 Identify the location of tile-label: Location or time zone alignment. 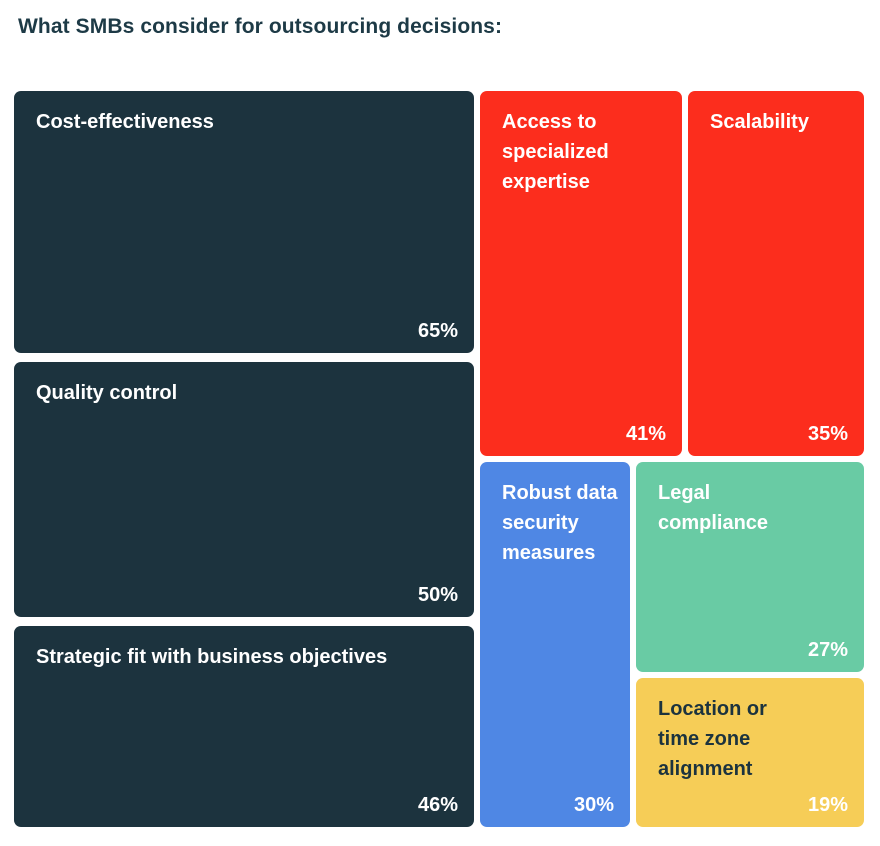
(712, 739).